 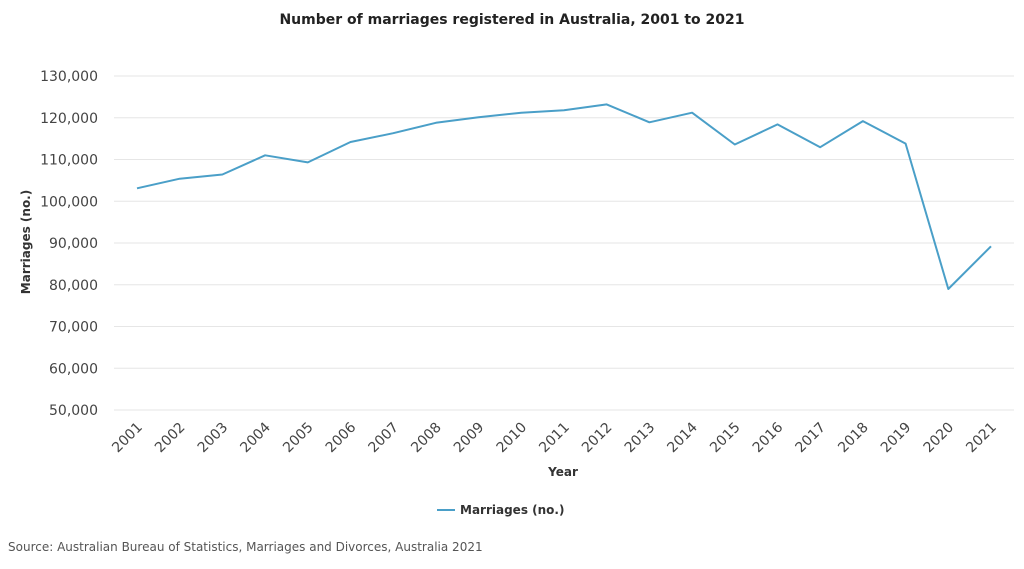 What do you see at coordinates (735, 144) in the screenshot?
I see `data-point-2015` at bounding box center [735, 144].